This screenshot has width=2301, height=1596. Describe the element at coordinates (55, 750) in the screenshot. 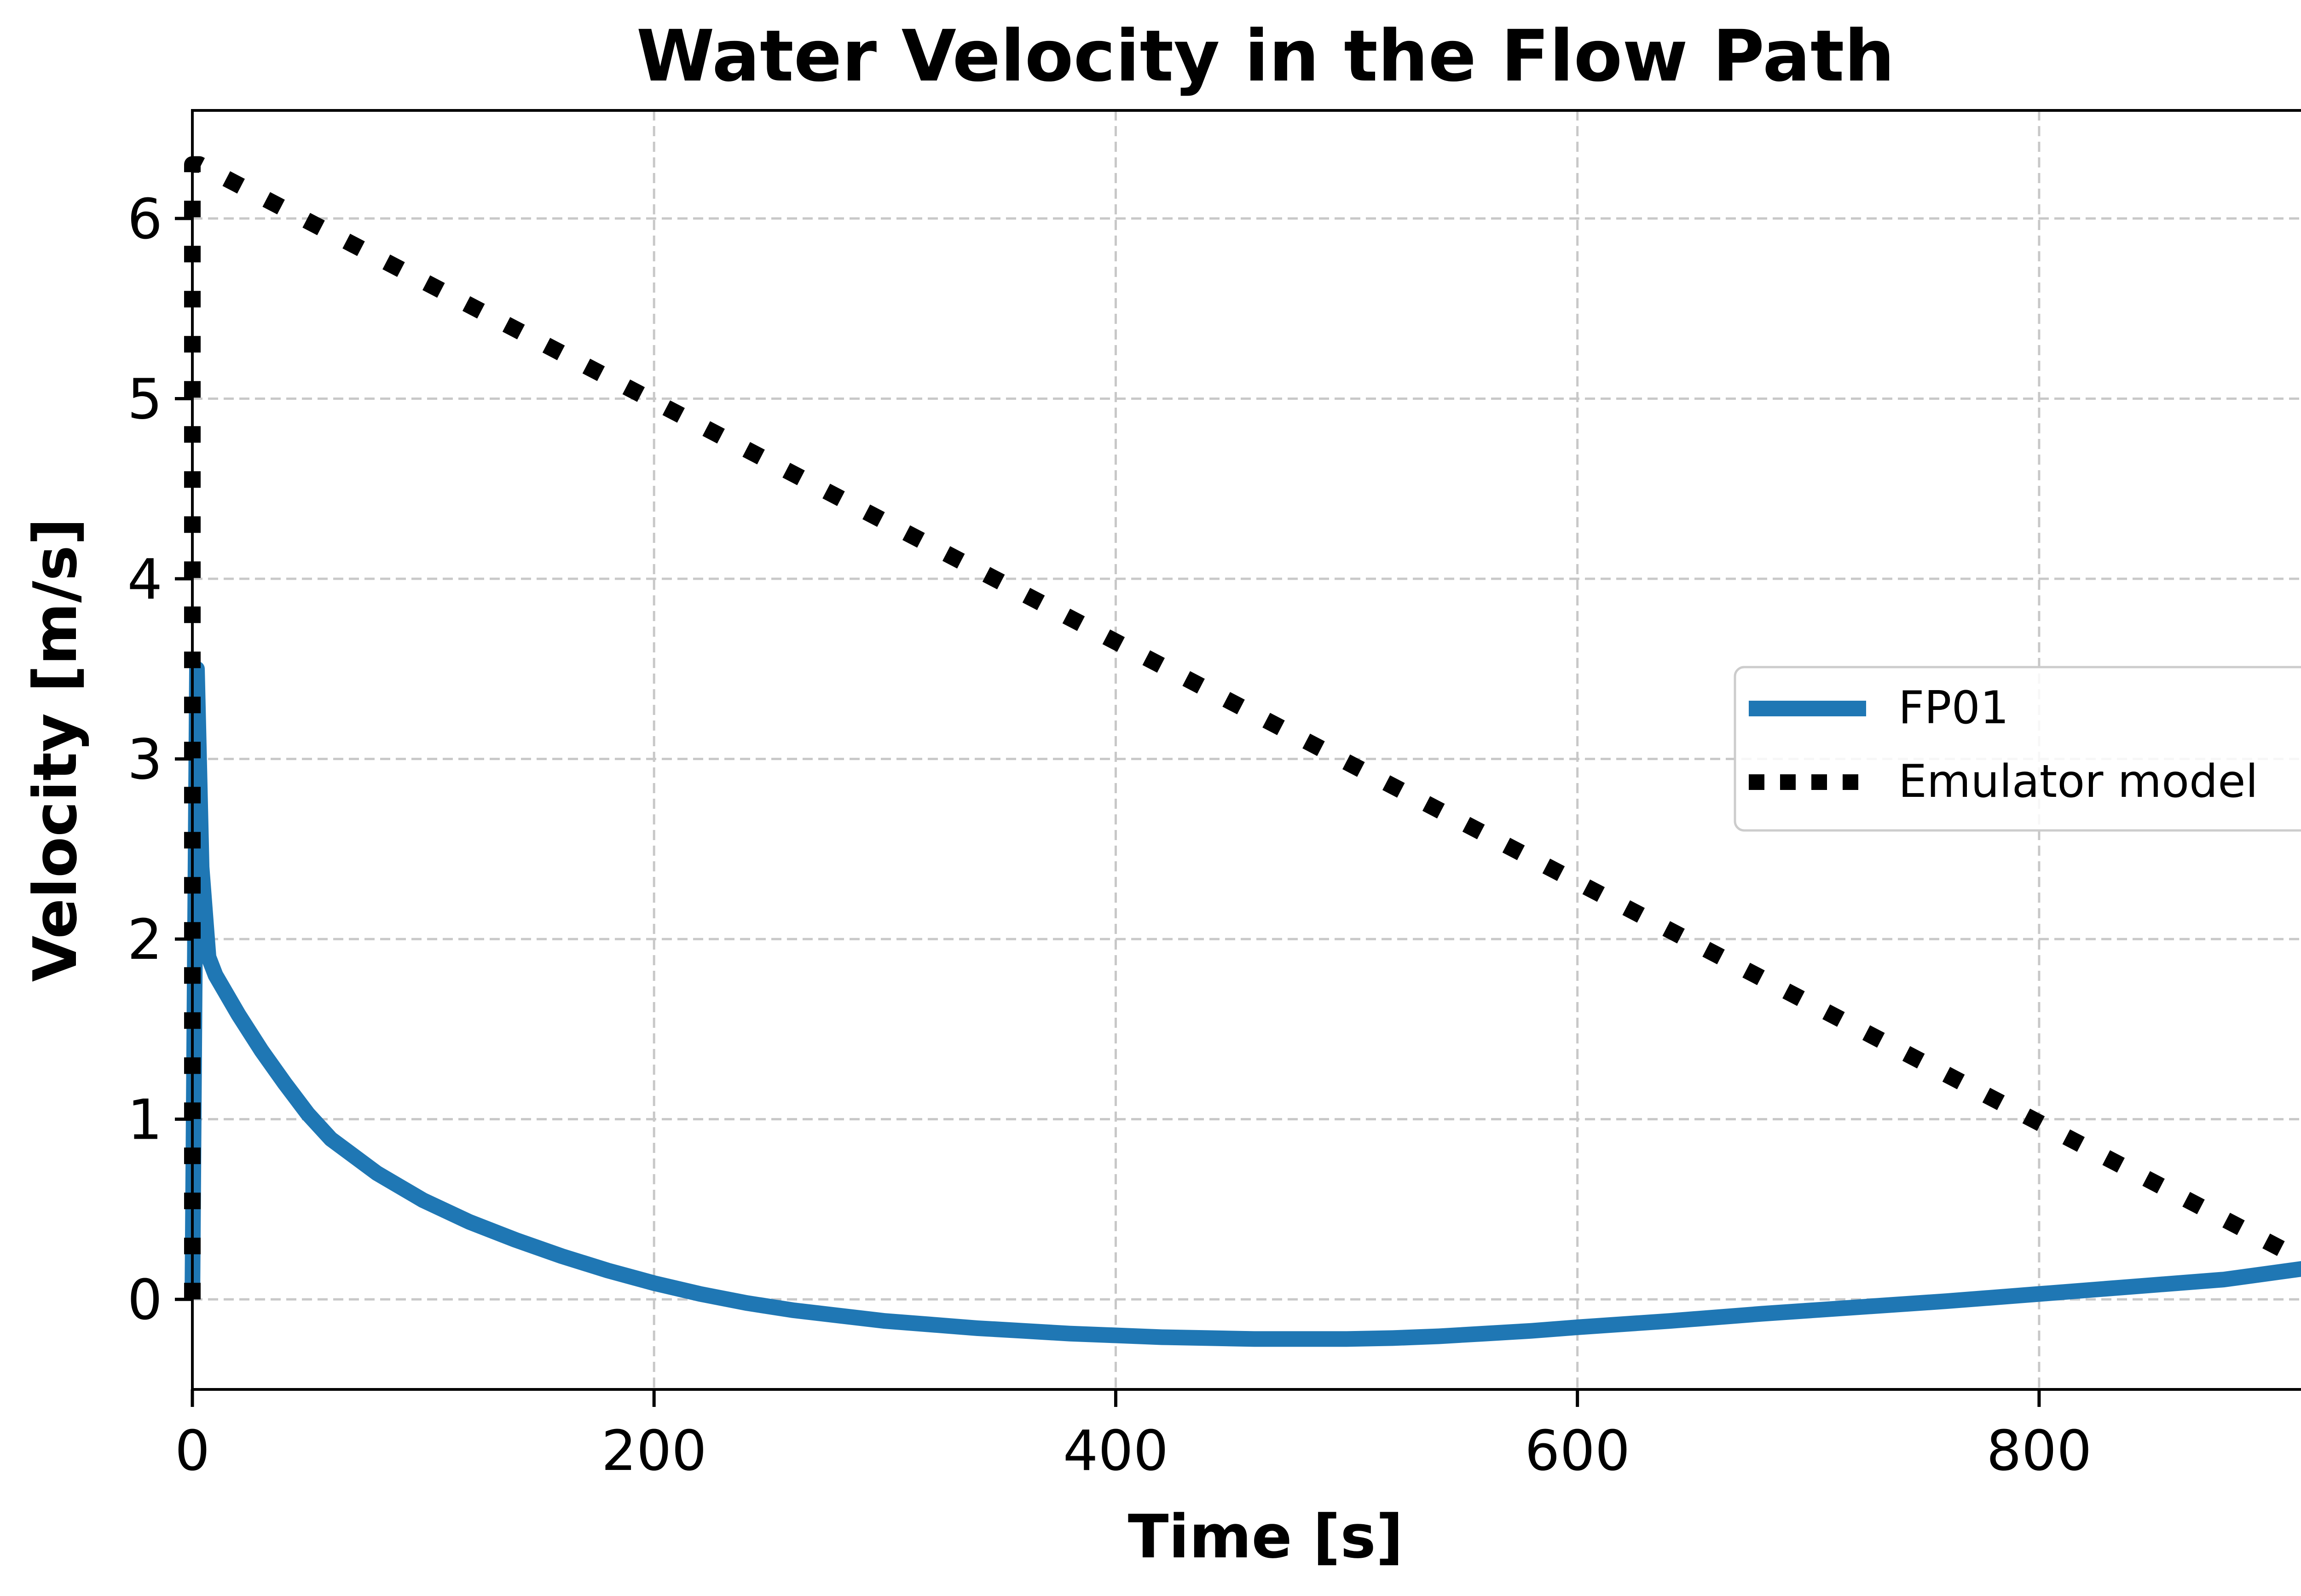

I see `y-axis-label: Velocity [m/s]` at that location.